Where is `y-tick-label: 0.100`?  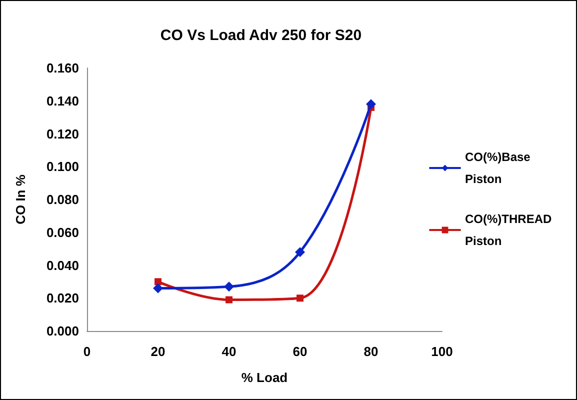
y-tick-label: 0.100 is located at coordinates (62, 166).